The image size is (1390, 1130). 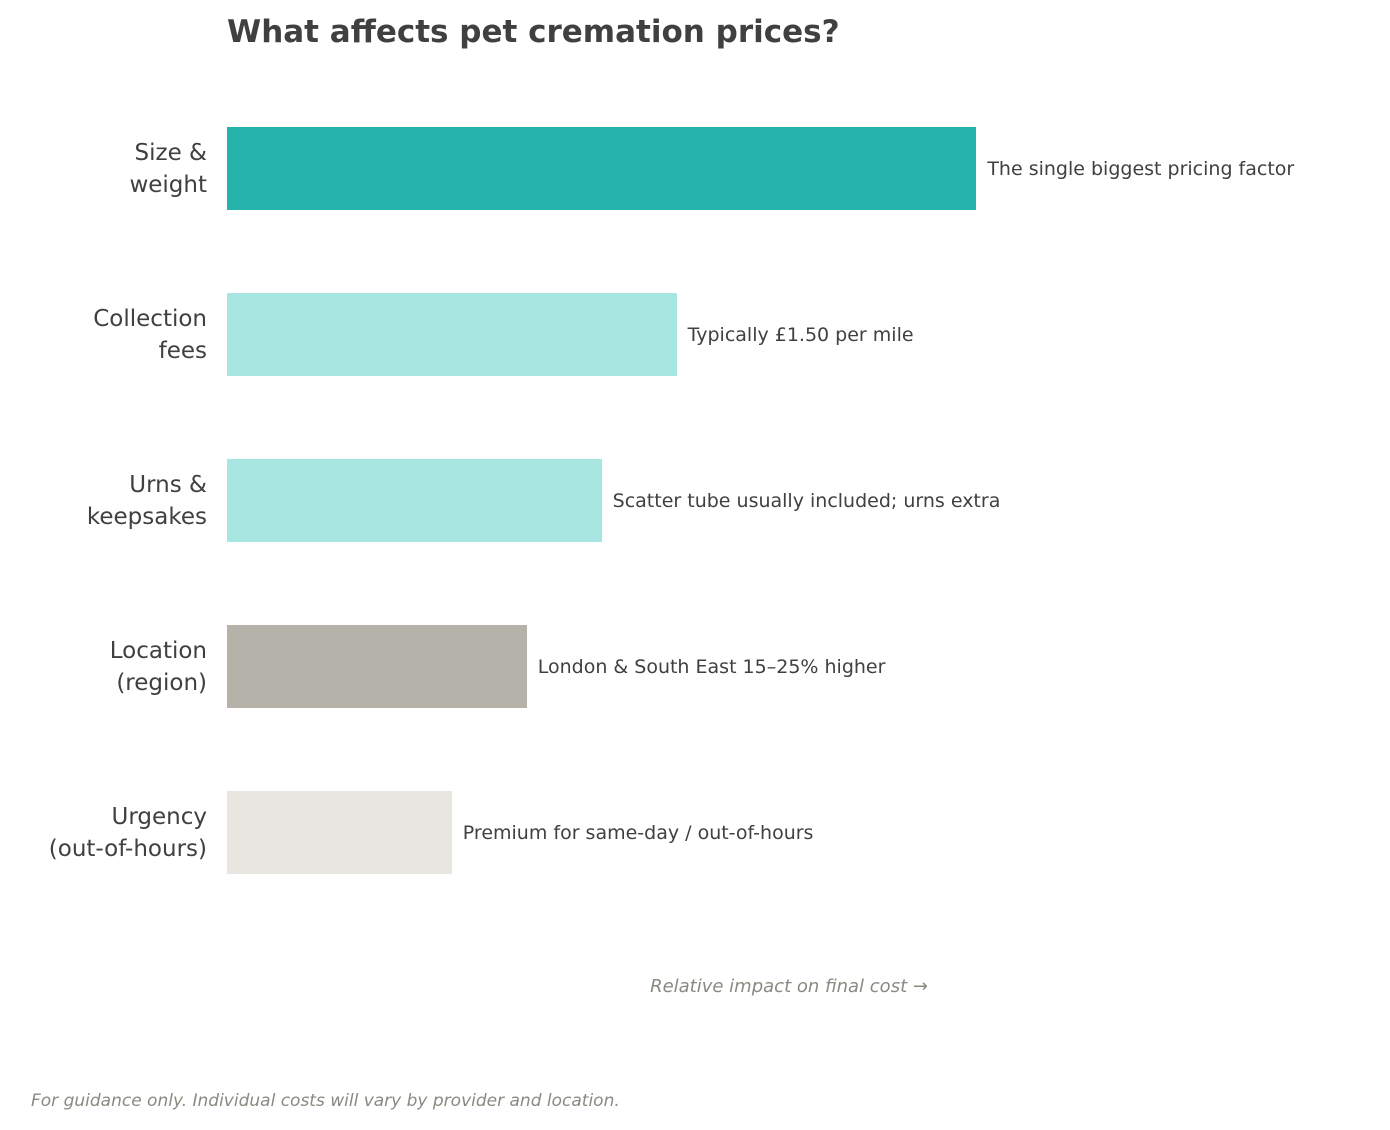 I want to click on category-label: Urns & keepsakes, so click(x=146, y=500).